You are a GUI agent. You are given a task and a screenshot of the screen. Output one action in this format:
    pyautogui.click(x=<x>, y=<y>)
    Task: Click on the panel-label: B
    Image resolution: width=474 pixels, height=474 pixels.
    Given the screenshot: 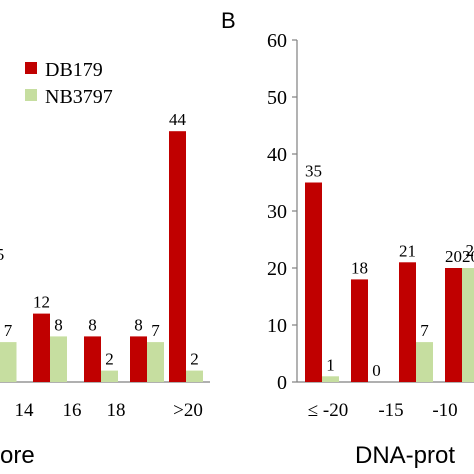 What is the action you would take?
    pyautogui.click(x=228, y=20)
    